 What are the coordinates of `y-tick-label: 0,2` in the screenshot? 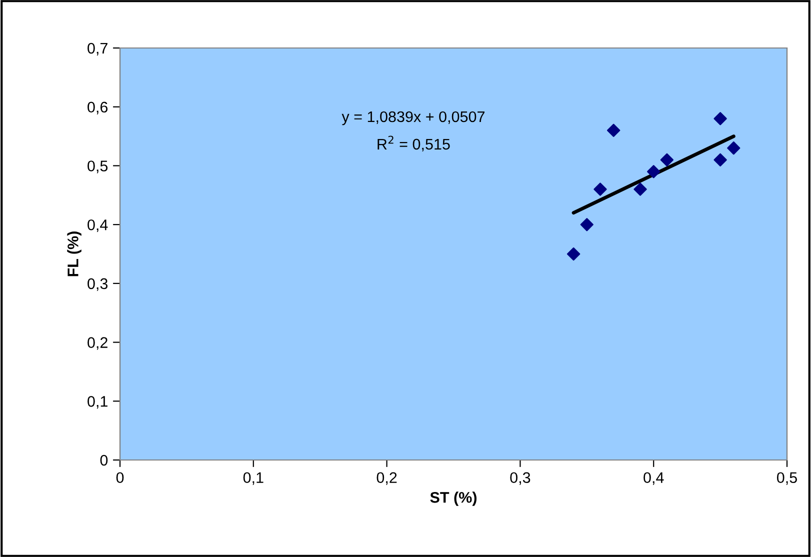 It's located at (98, 343).